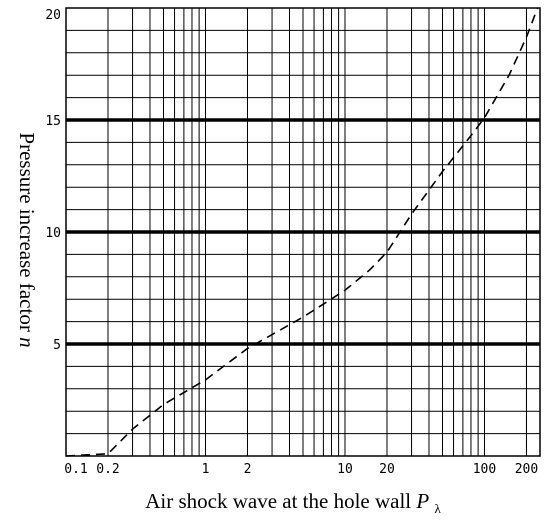  Describe the element at coordinates (57, 345) in the screenshot. I see `y-tick-label: 5` at that location.